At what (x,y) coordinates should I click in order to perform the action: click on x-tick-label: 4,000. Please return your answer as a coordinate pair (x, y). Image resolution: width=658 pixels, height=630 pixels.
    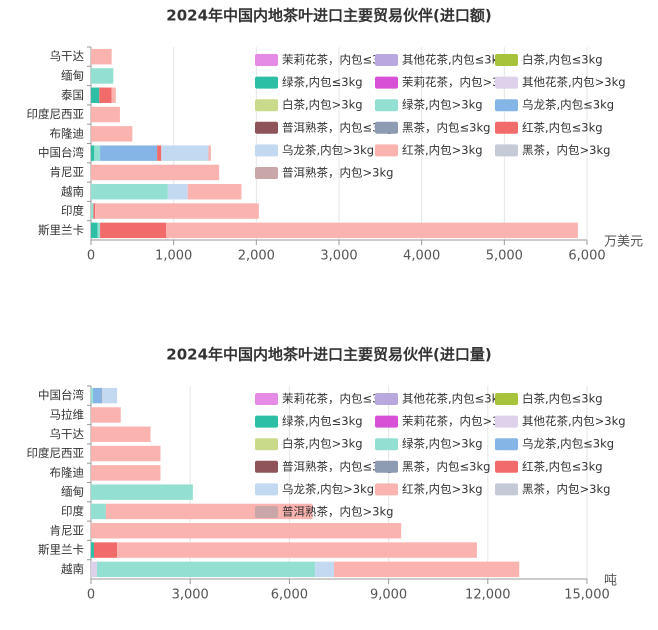
    Looking at the image, I should click on (421, 256).